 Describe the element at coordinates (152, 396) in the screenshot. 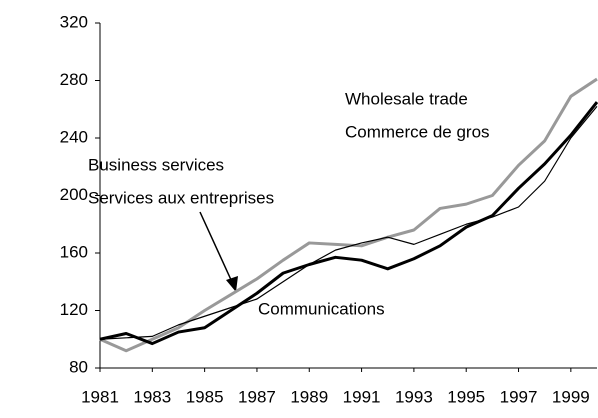

I see `x-tick-label: 1983` at that location.